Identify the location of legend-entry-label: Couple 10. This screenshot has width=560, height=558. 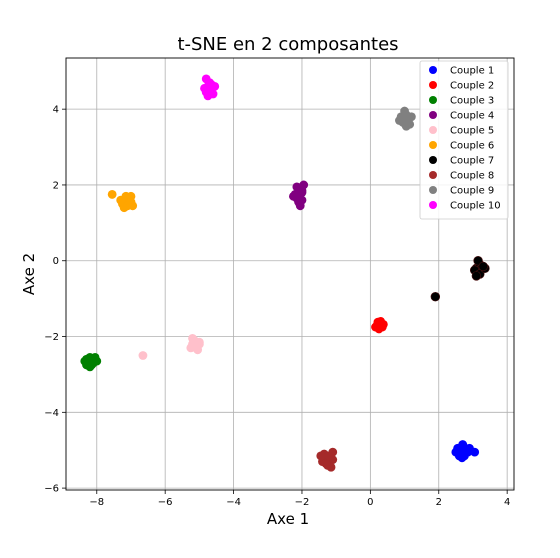
(475, 206).